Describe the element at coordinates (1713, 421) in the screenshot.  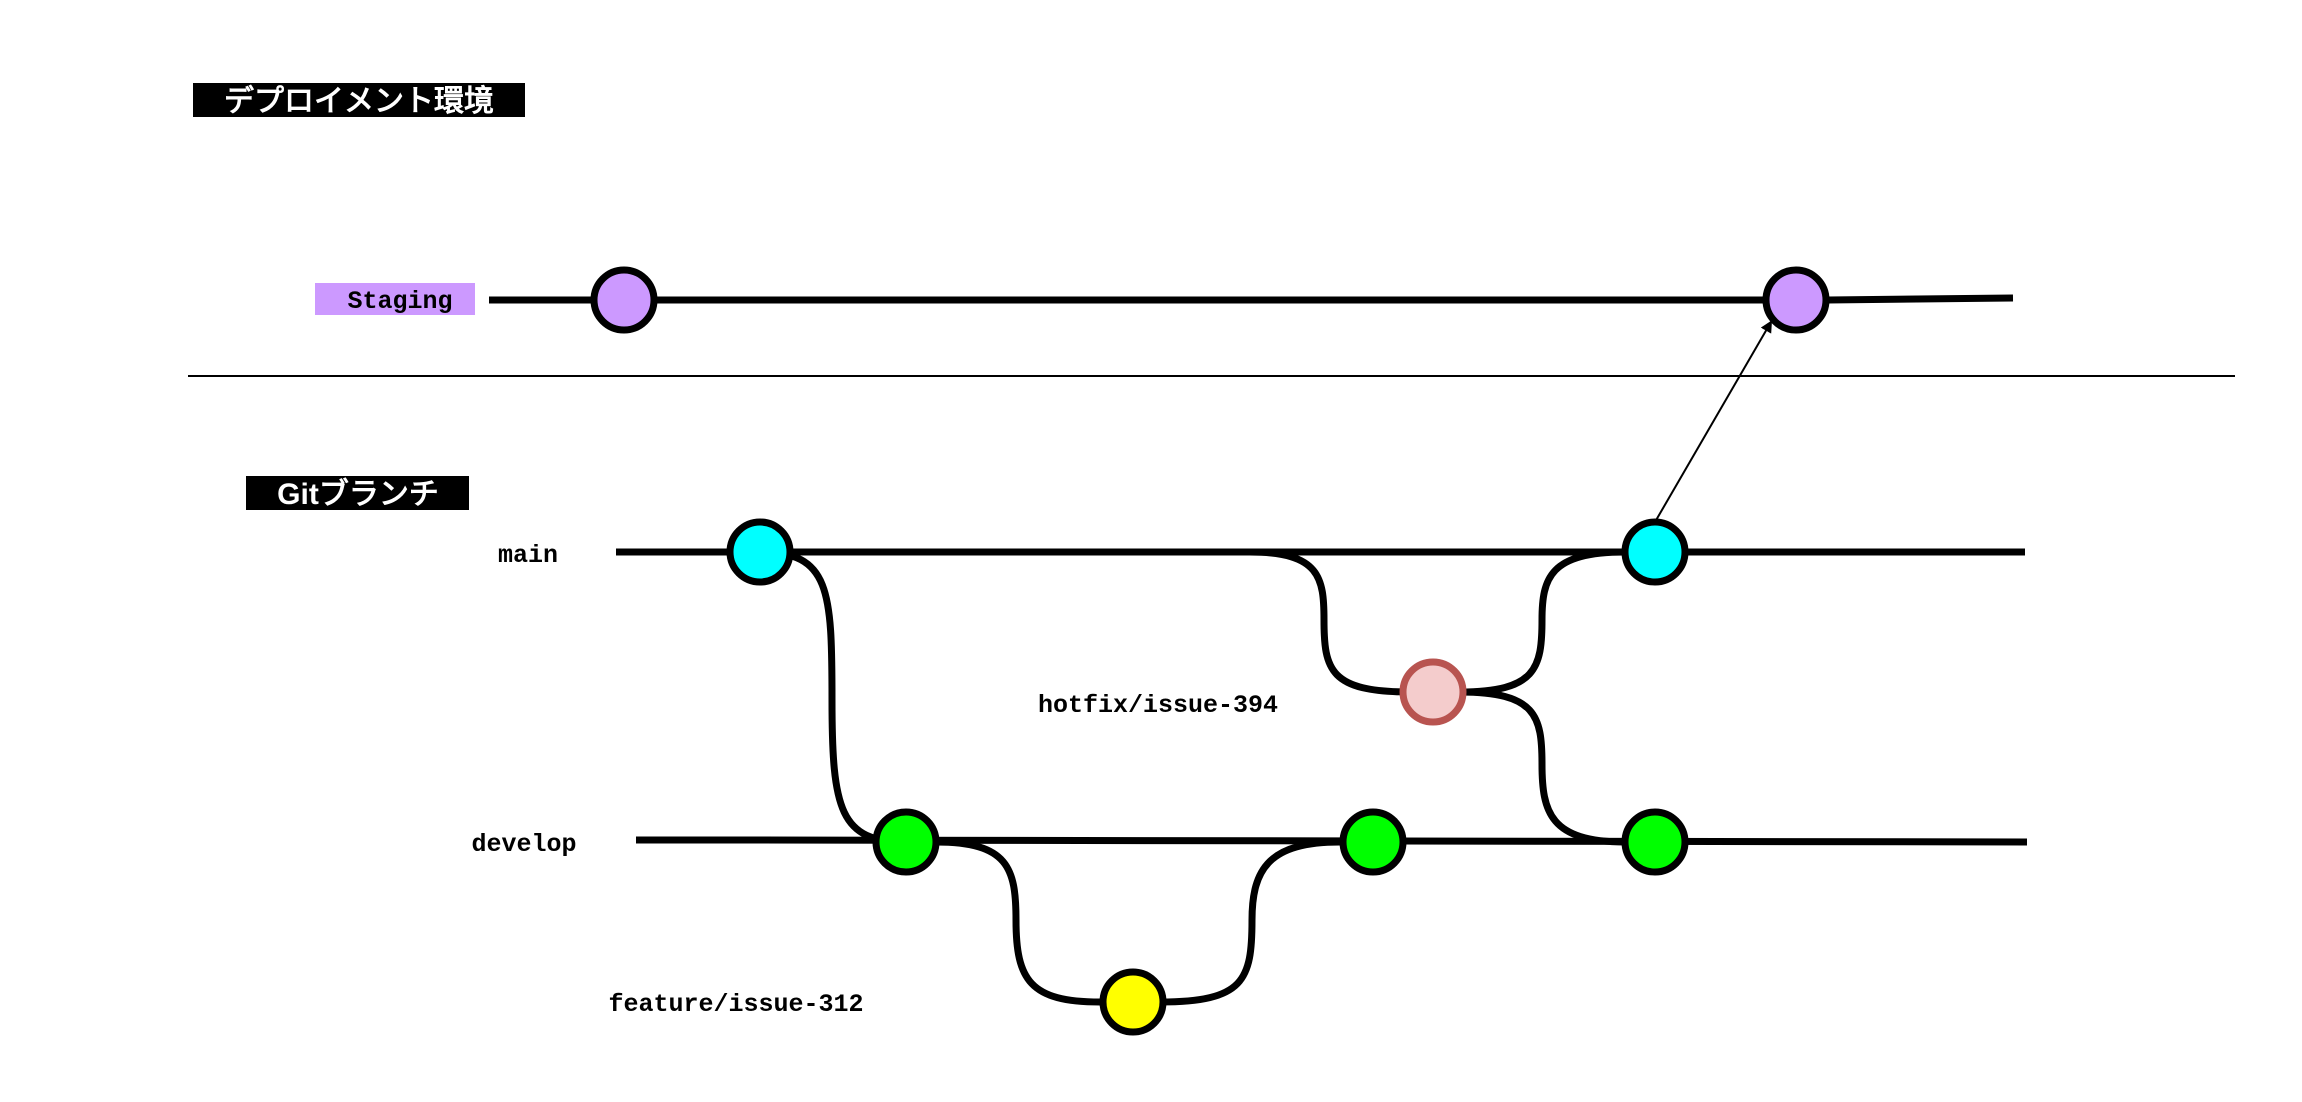
I see `deploy-arrow` at that location.